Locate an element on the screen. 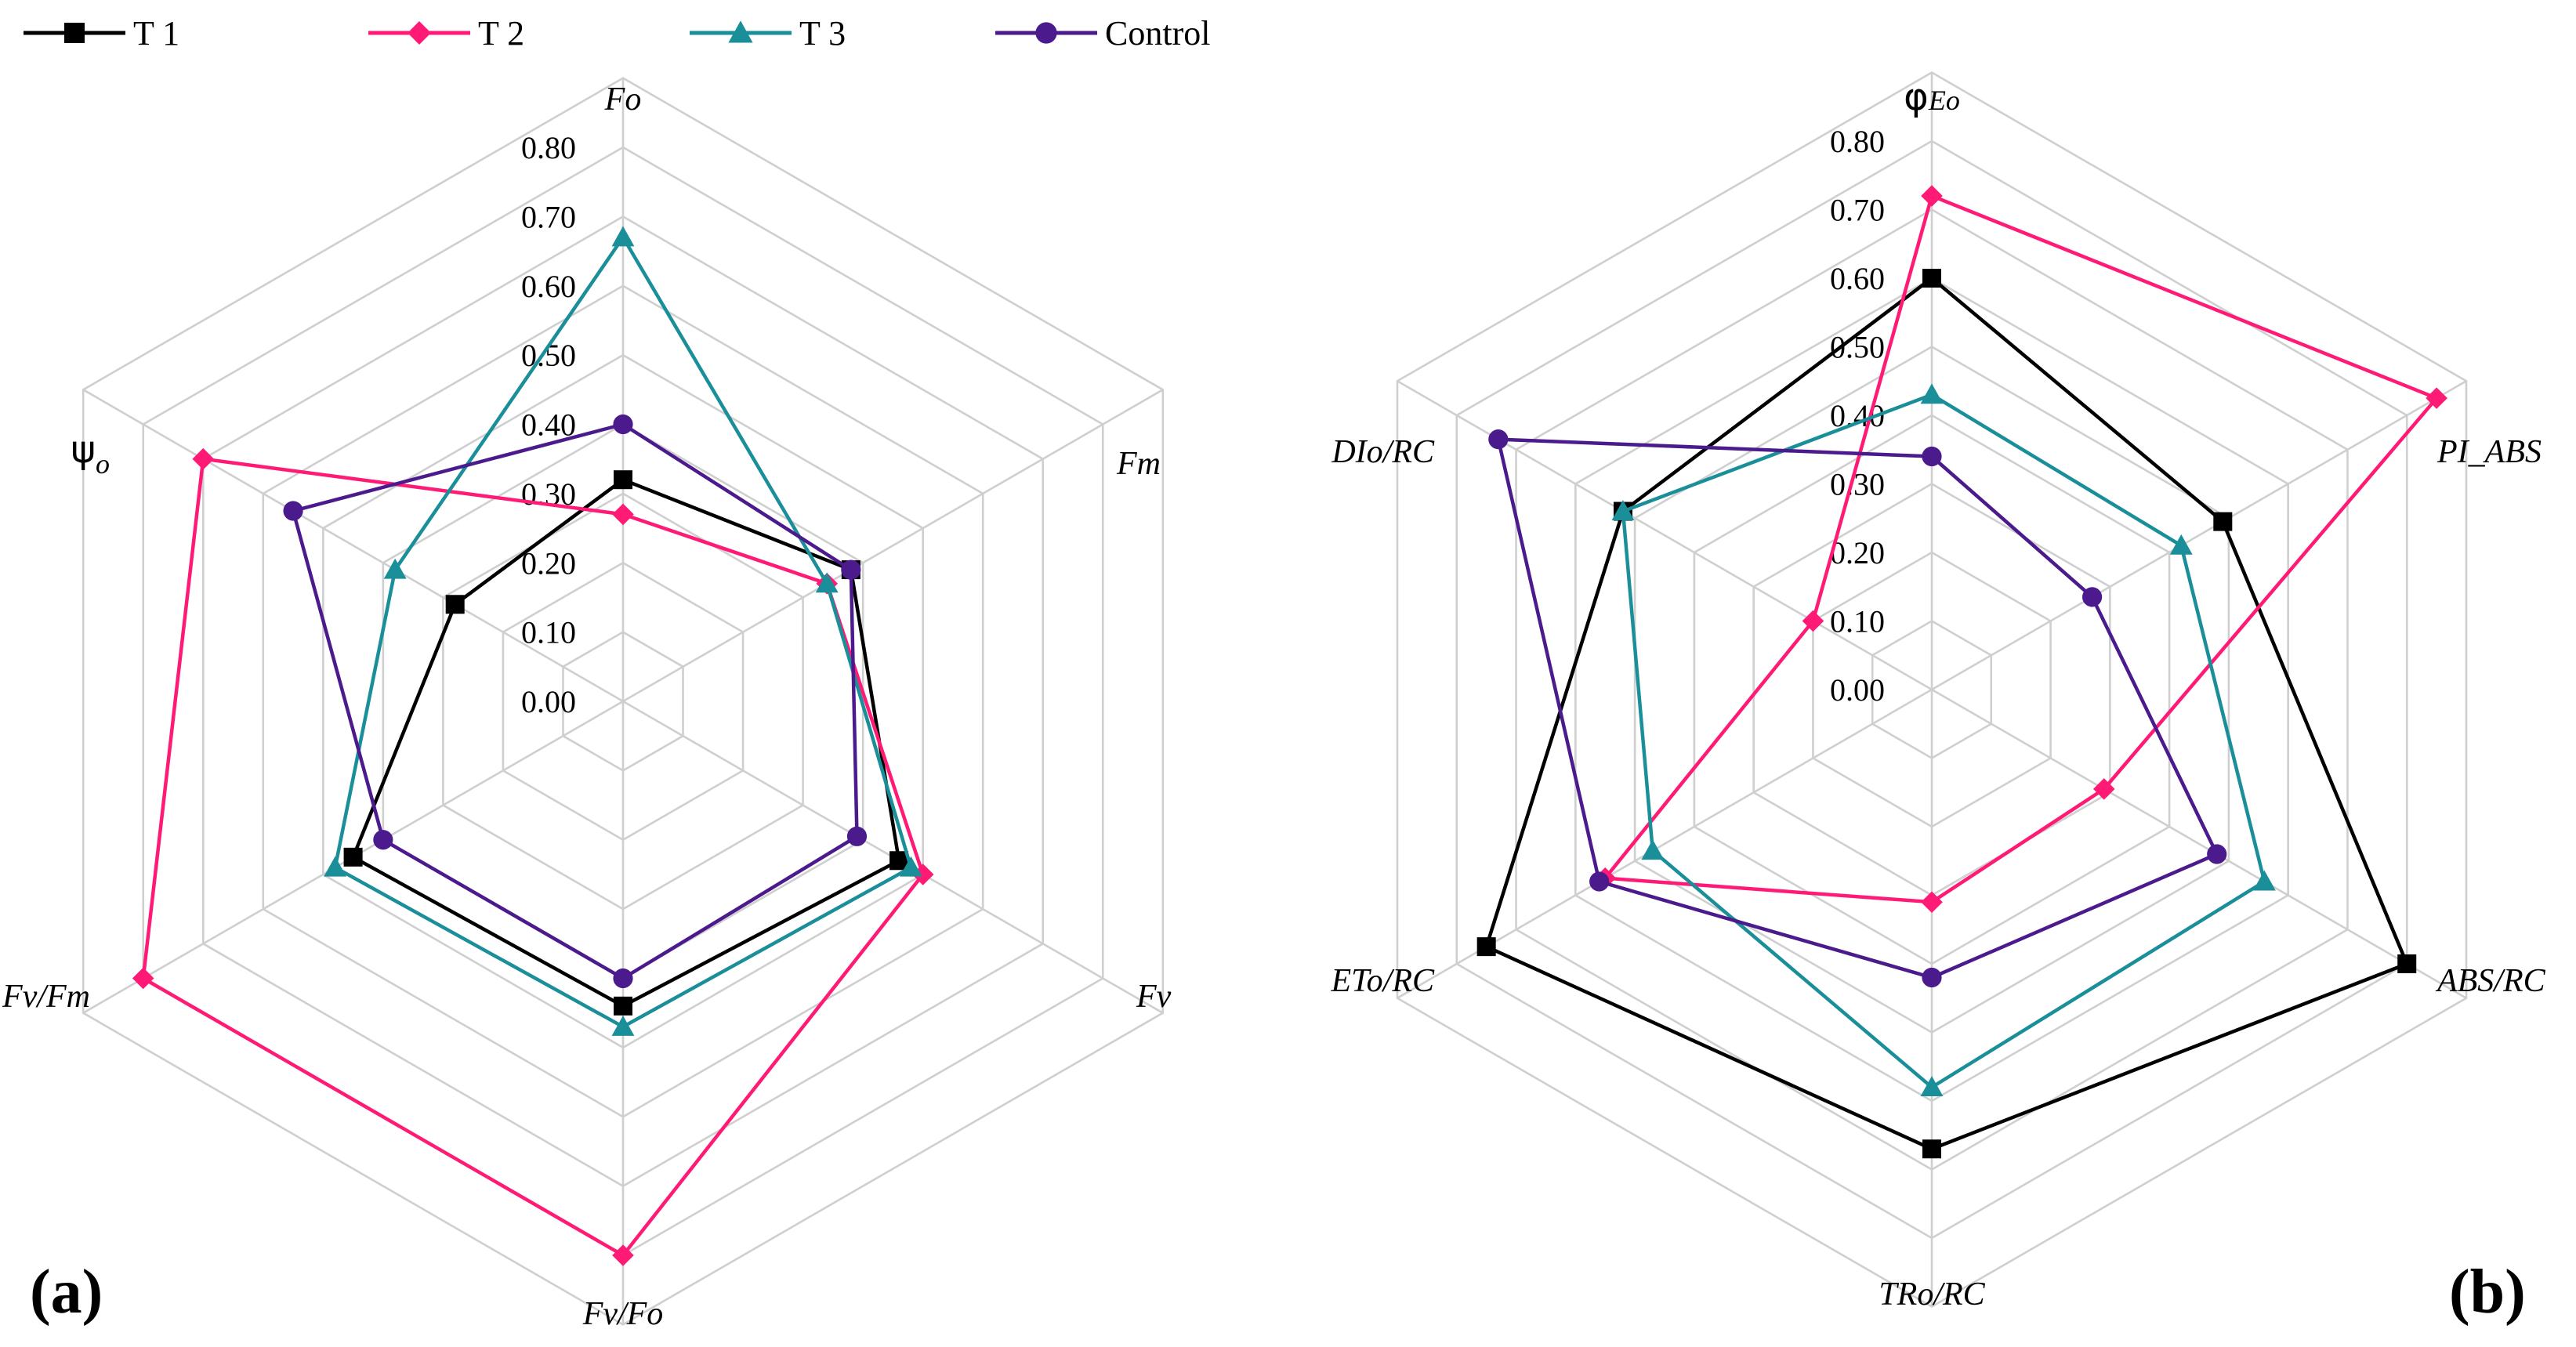 The height and width of the screenshot is (1347, 2576). axis-label: TRo/RC is located at coordinates (1932, 1294).